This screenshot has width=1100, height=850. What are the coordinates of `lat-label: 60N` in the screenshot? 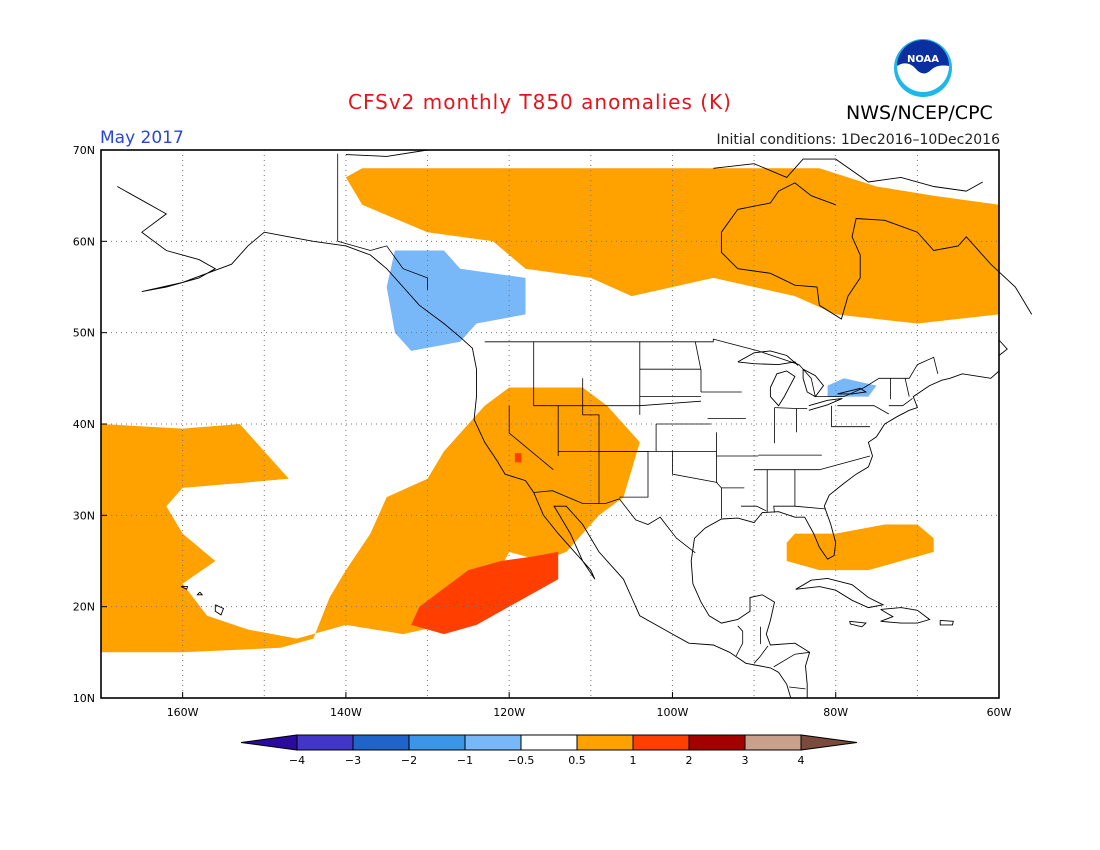 It's located at (84, 241).